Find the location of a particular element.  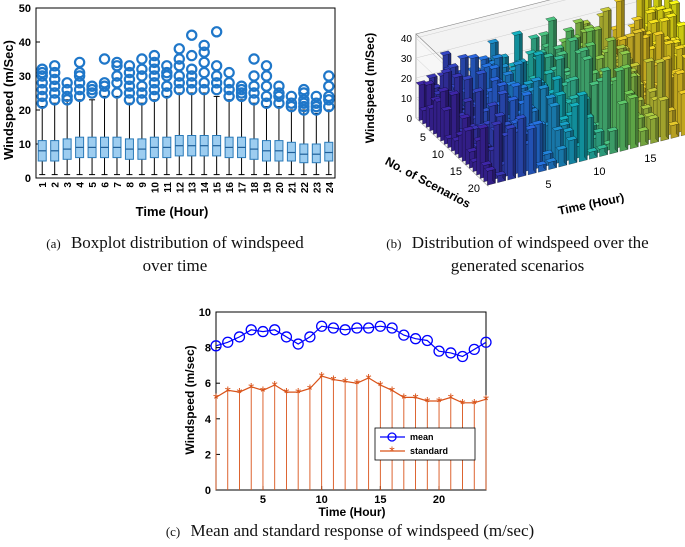

boxplot-frame is located at coordinates (185, 93).